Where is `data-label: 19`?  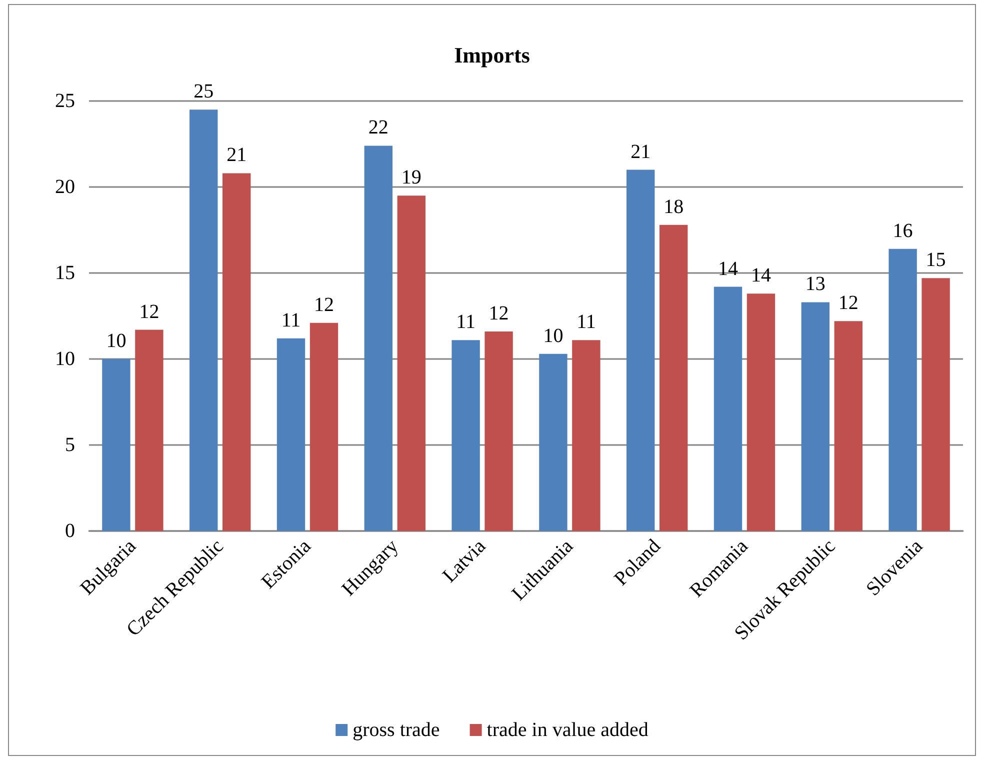 data-label: 19 is located at coordinates (411, 177).